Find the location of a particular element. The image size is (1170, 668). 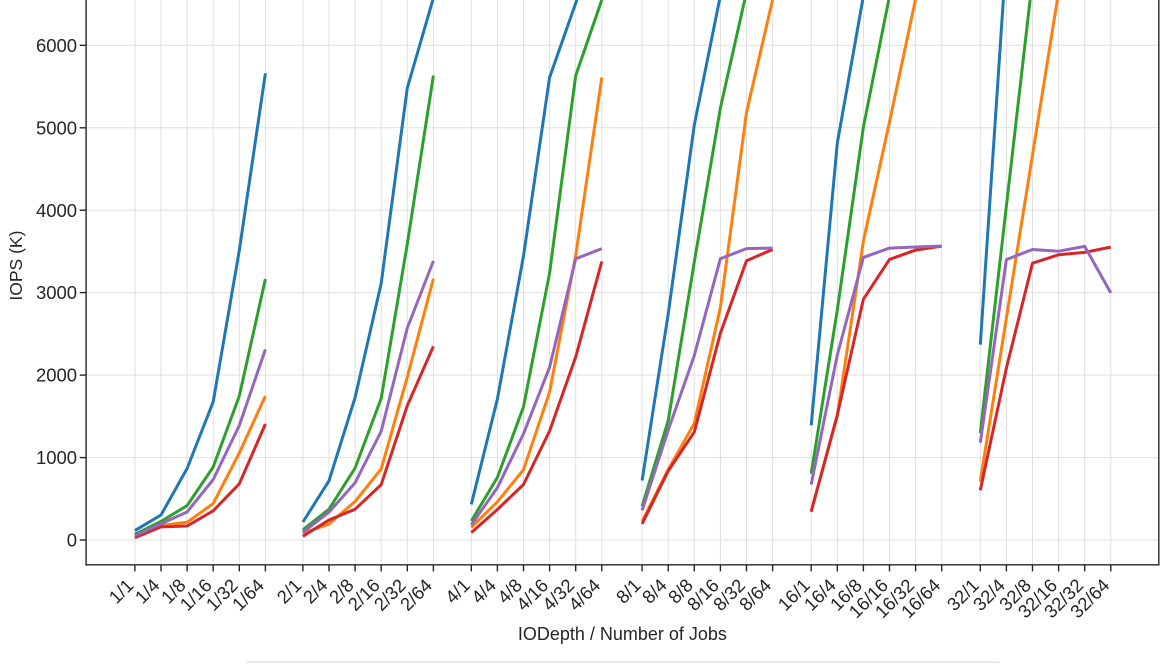

svg-text: 6000 is located at coordinates (56, 45).